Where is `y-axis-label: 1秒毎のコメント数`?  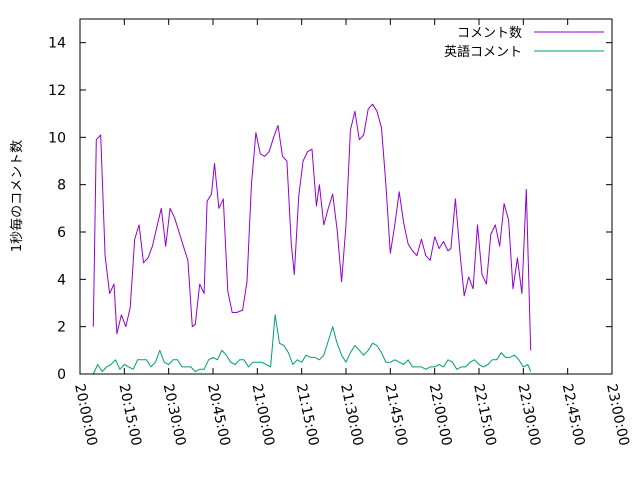
y-axis-label: 1秒毎のコメント数 is located at coordinates (17, 196).